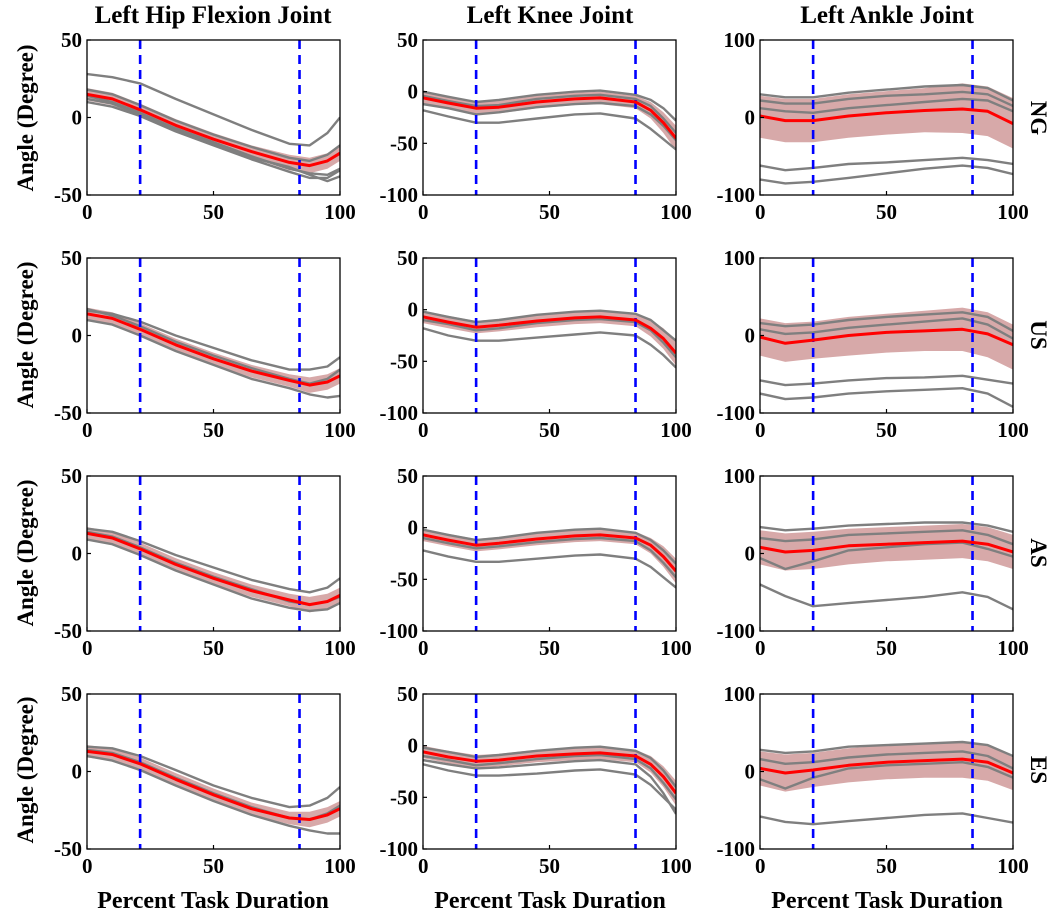 The width and height of the screenshot is (1053, 922). Describe the element at coordinates (1038, 335) in the screenshot. I see `row-label-us: US` at that location.